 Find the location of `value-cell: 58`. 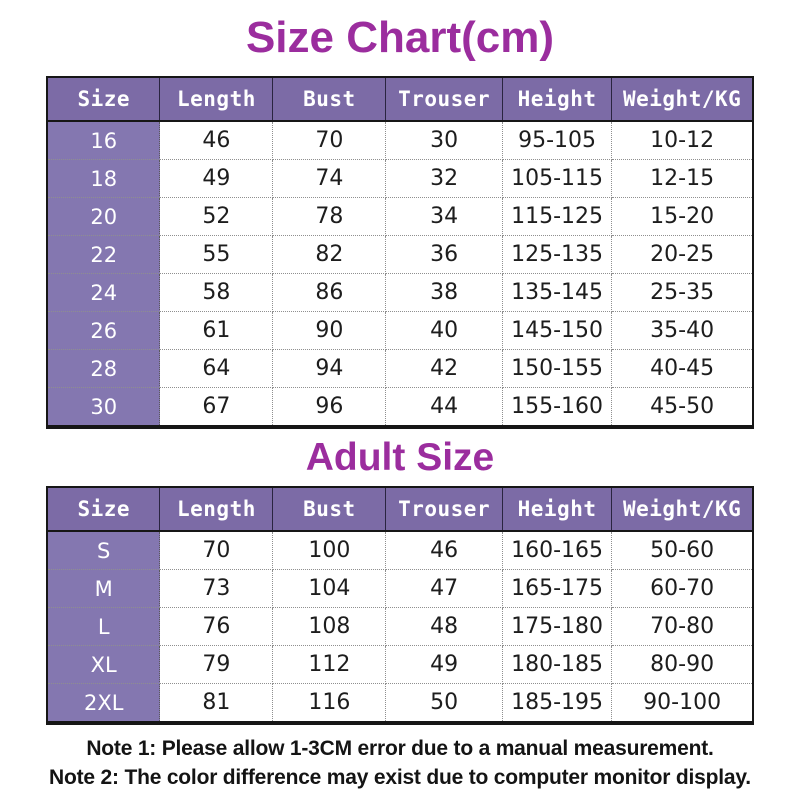

value-cell: 58 is located at coordinates (216, 292).